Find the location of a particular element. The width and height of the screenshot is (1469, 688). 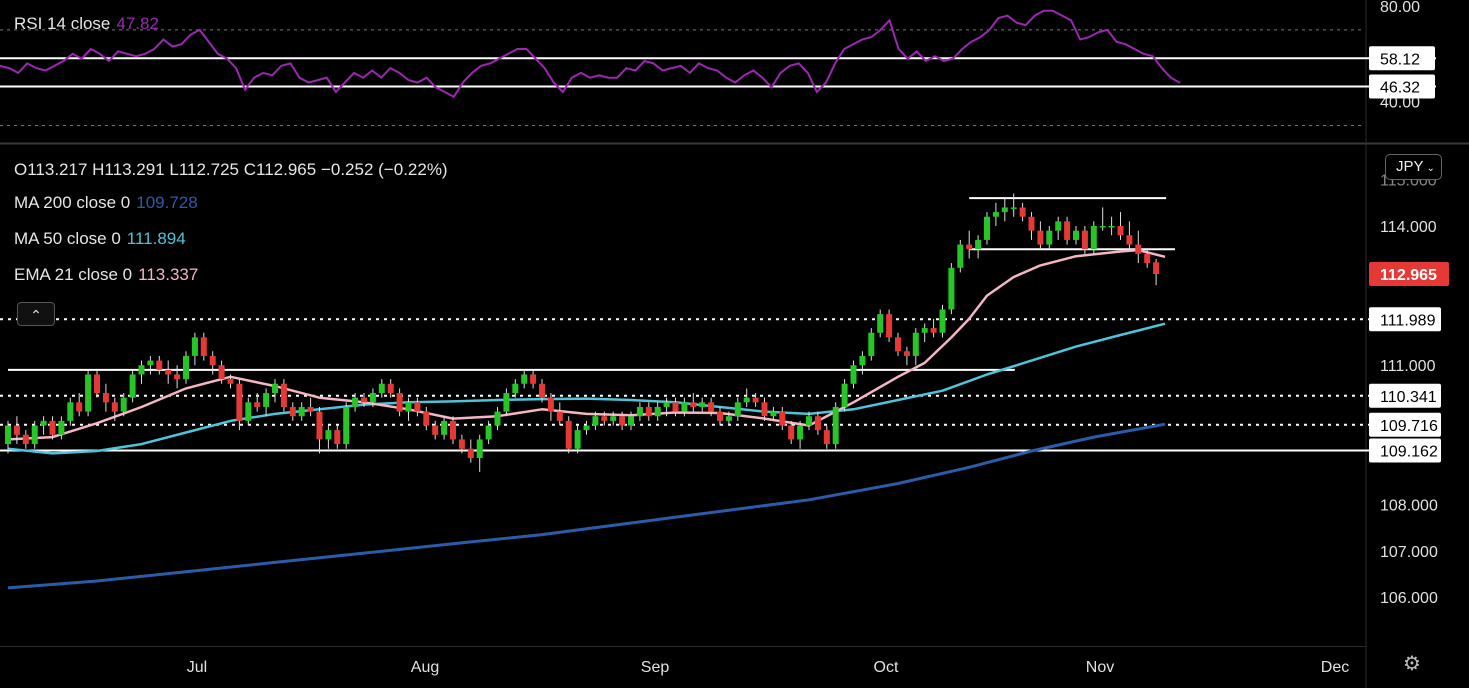

gear-icon: ⚙ is located at coordinates (1412, 664).